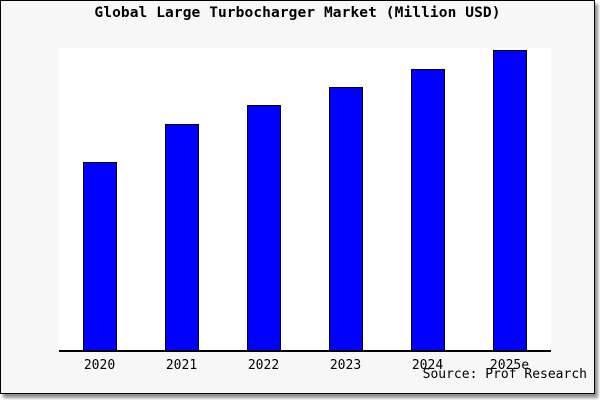 The image size is (600, 400). Describe the element at coordinates (345, 365) in the screenshot. I see `x-tick-label-2023: 2023` at that location.